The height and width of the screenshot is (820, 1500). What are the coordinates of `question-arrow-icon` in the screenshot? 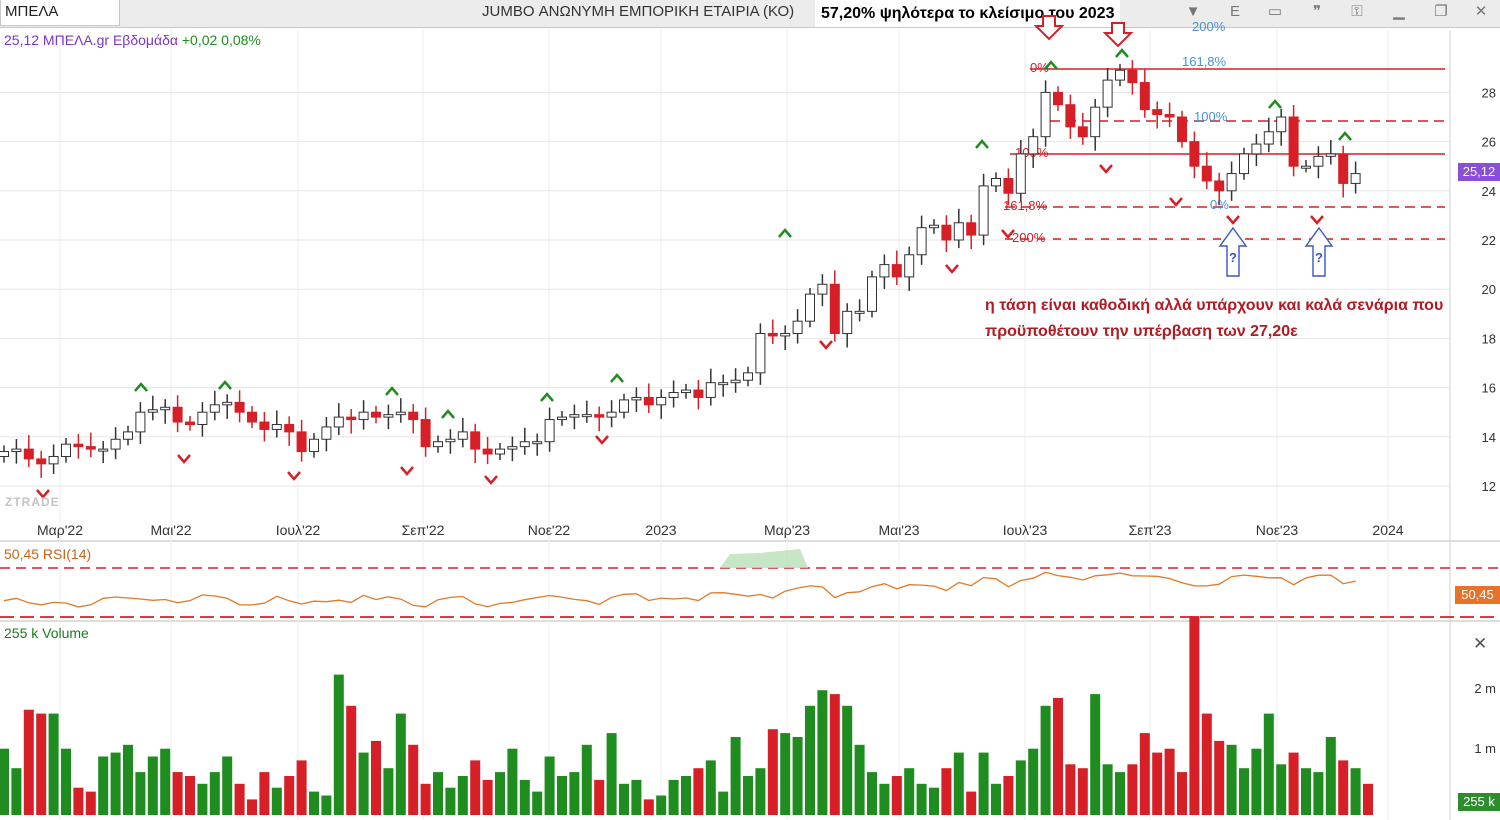 It's located at (1319, 251).